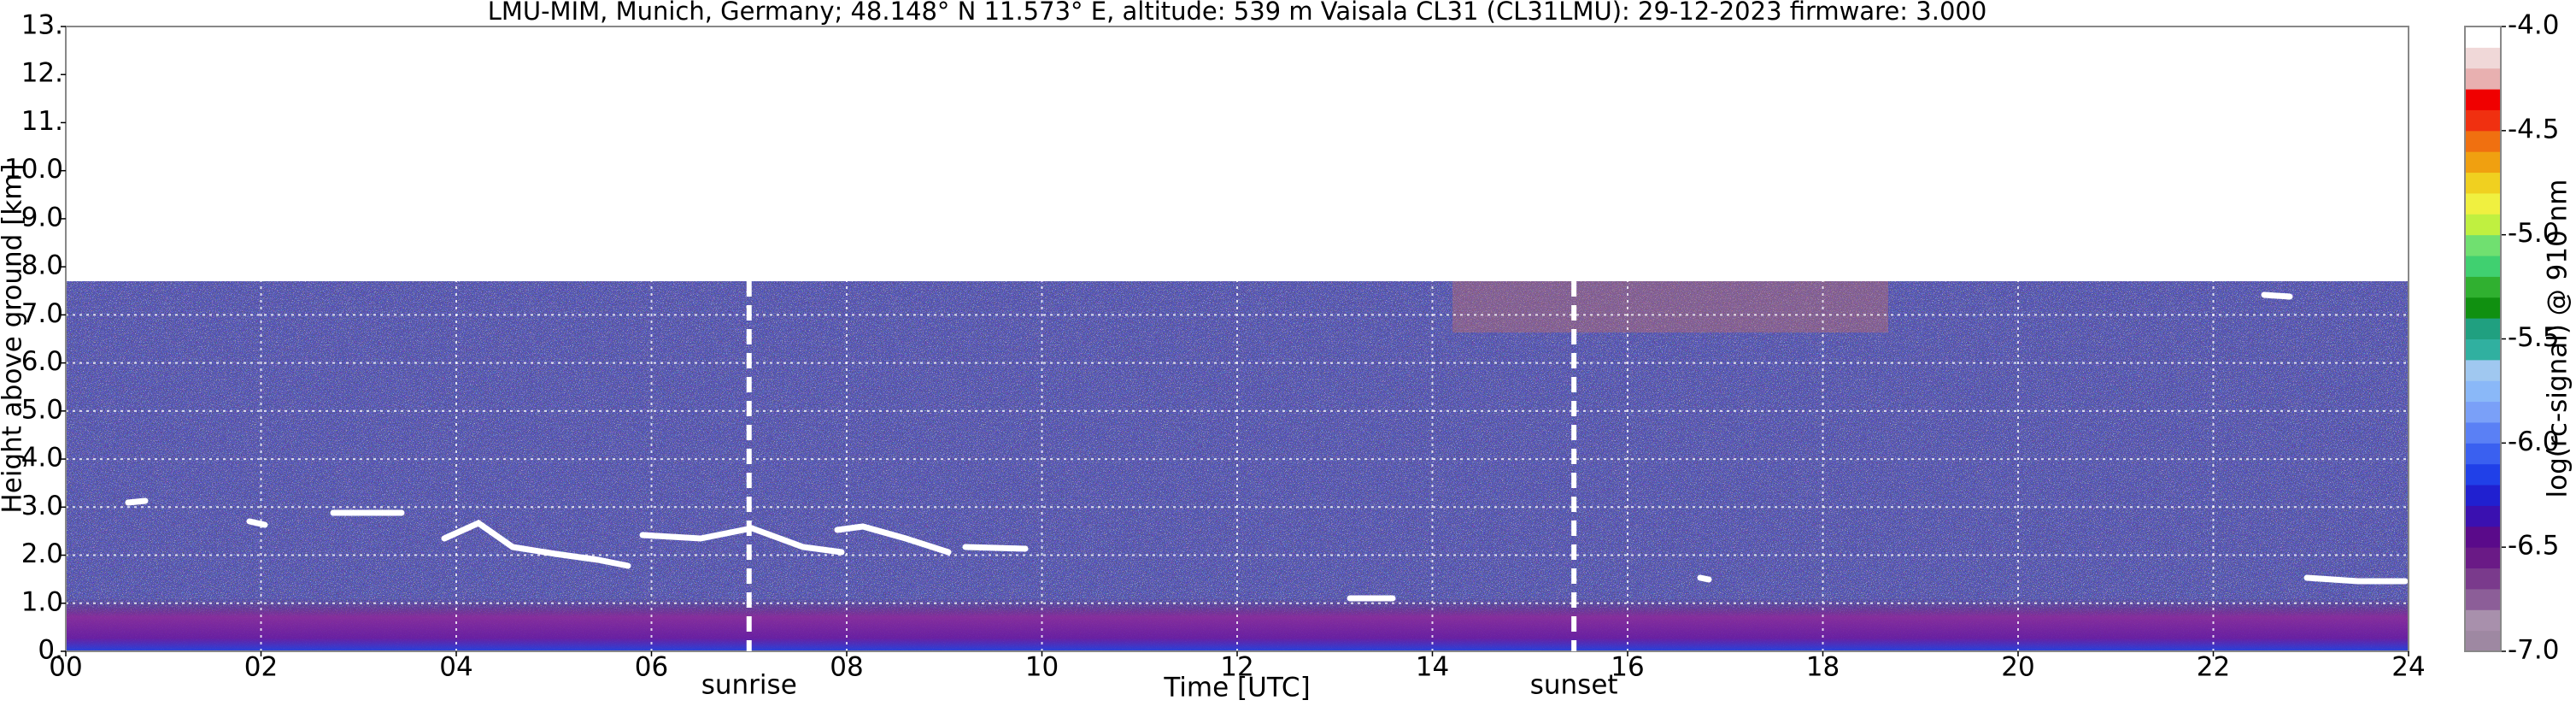  What do you see at coordinates (261, 667) in the screenshot?
I see `x-tick-label: 02` at bounding box center [261, 667].